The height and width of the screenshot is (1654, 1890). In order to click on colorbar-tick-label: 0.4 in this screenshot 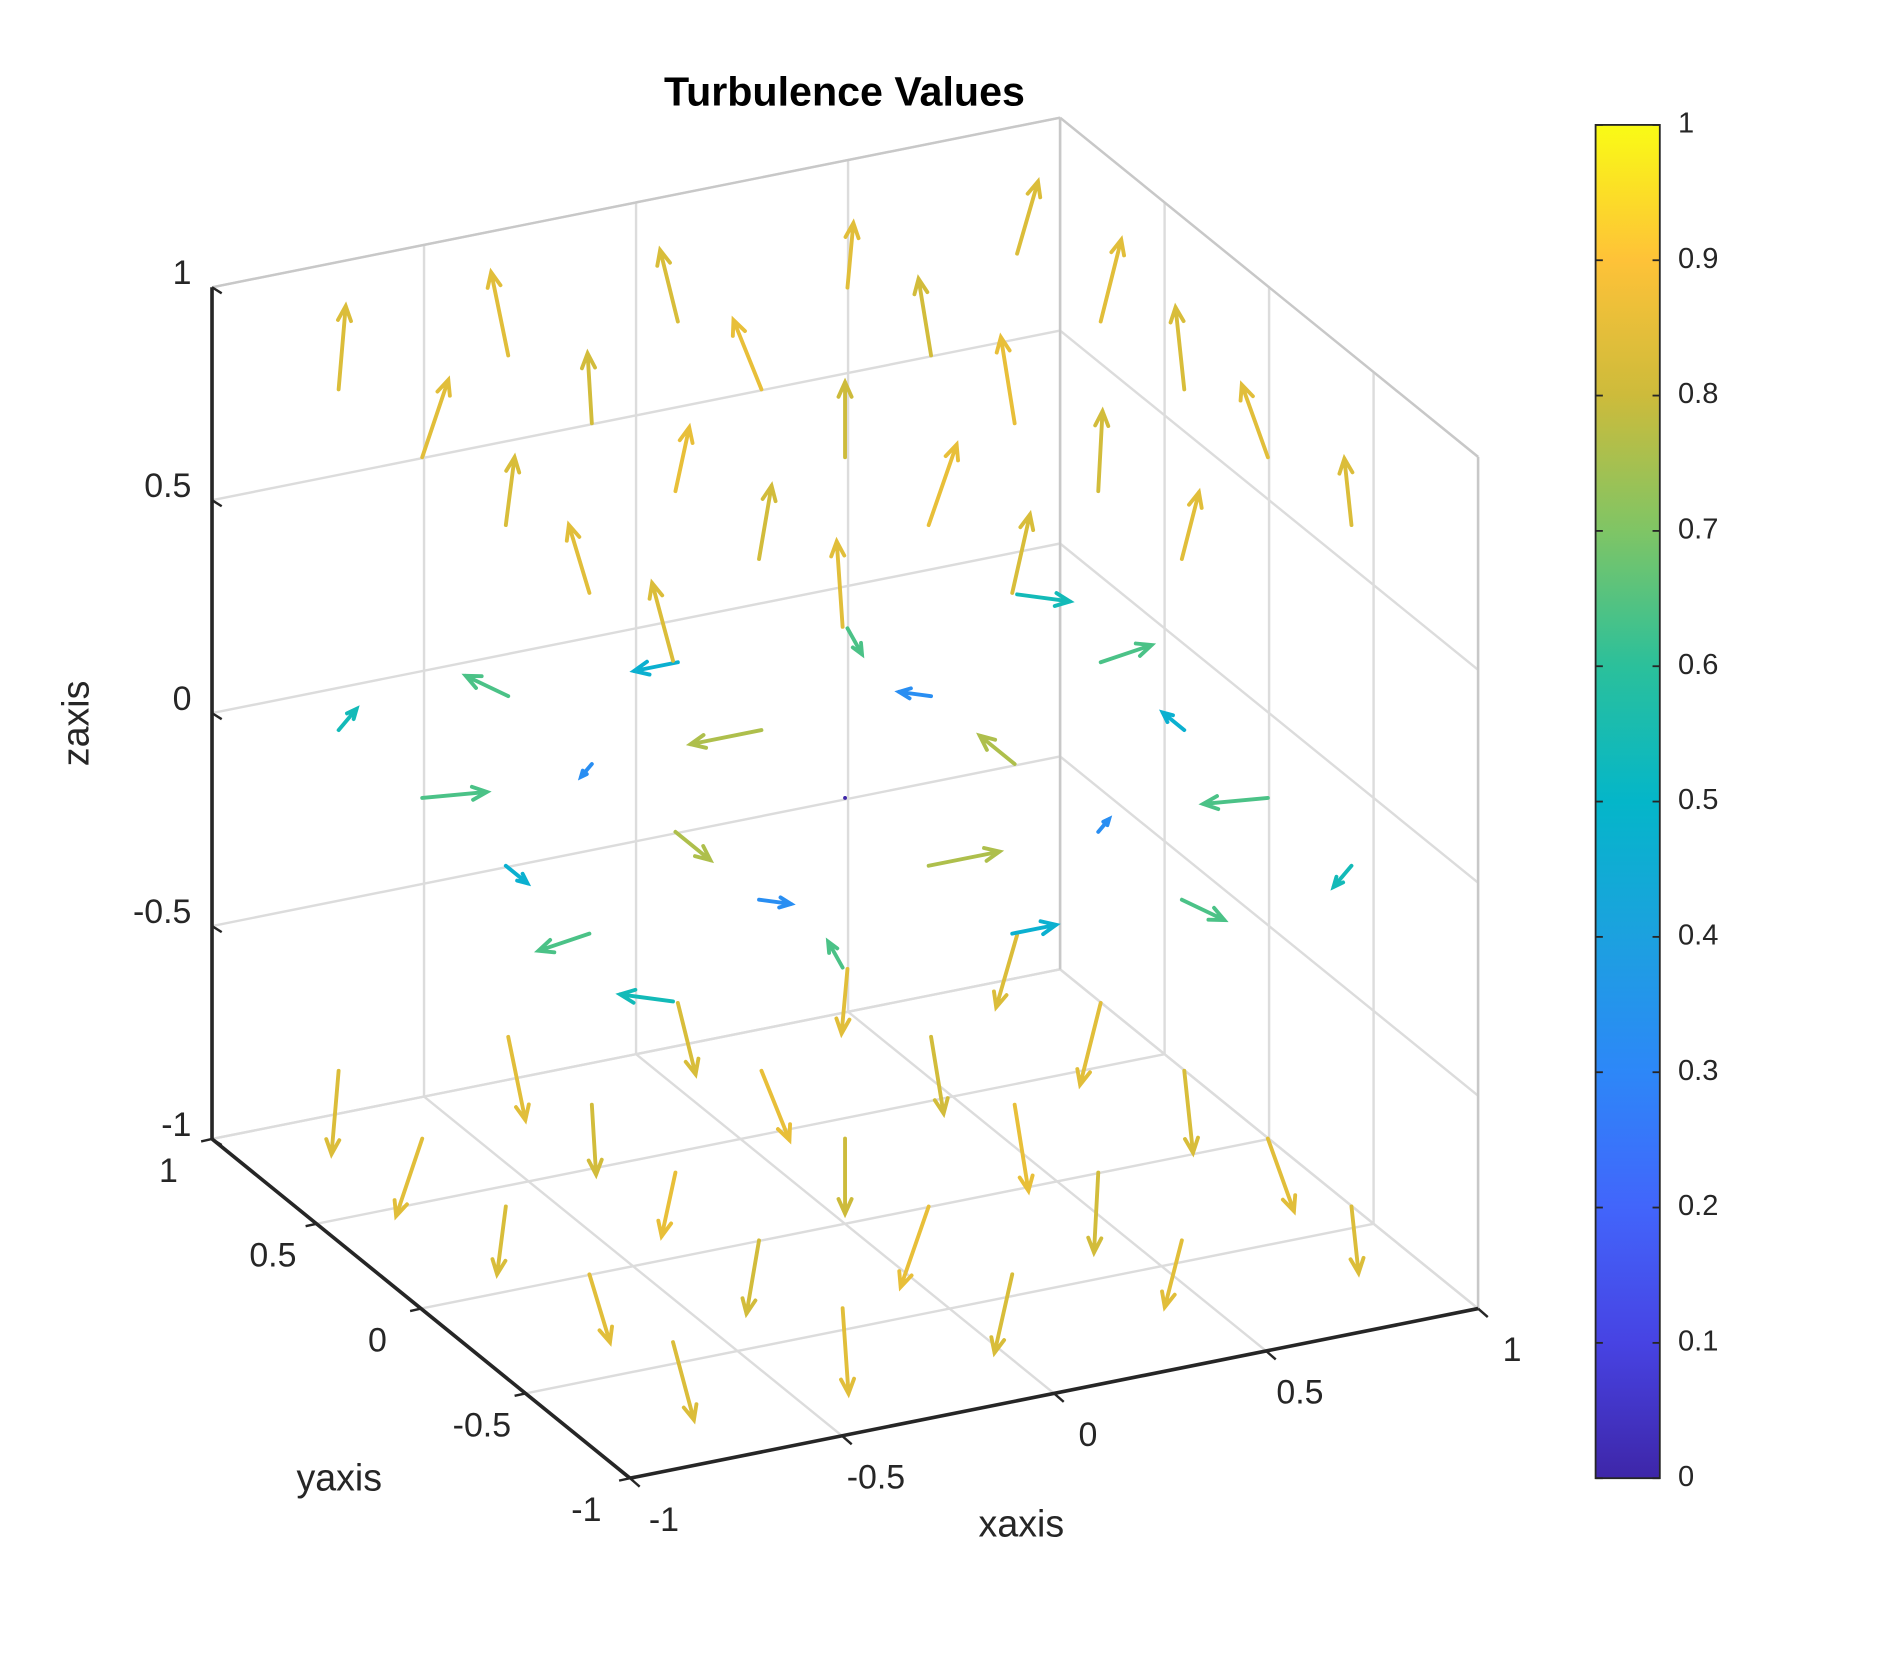, I will do `click(1698, 936)`.